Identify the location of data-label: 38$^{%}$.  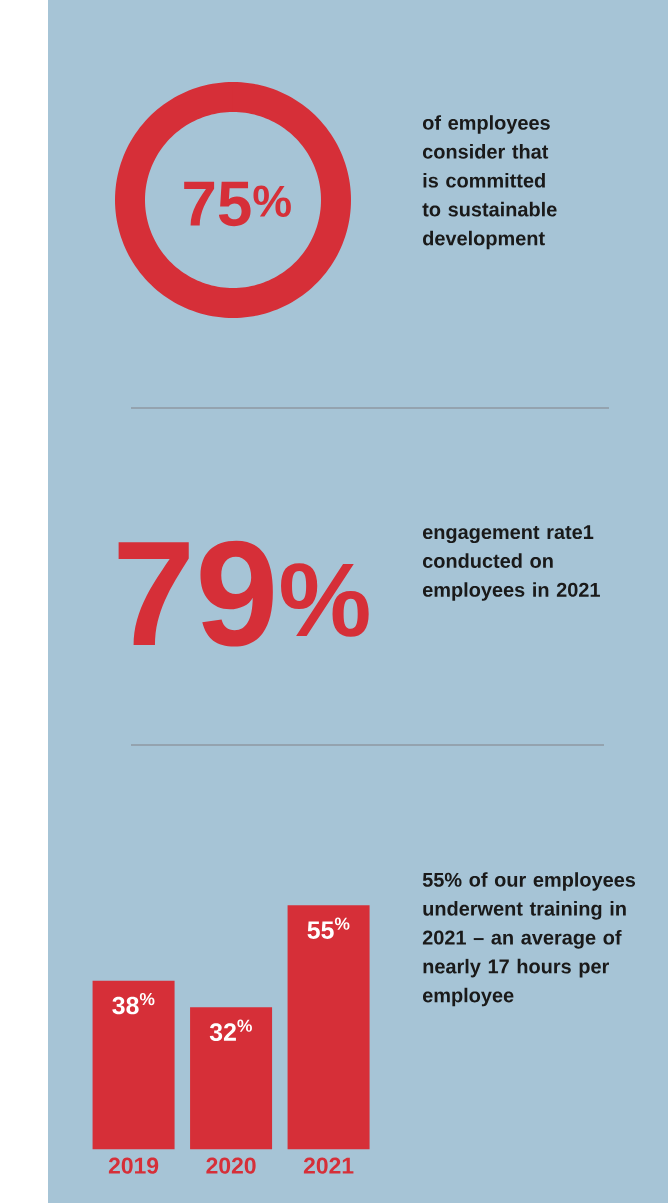
(133, 1003).